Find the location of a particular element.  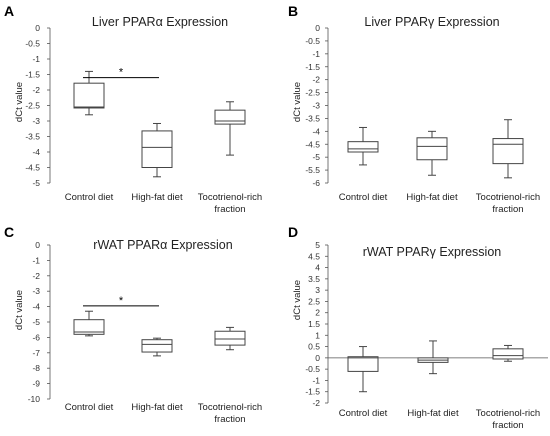

panel-a-box-1-iqr is located at coordinates (157, 149).